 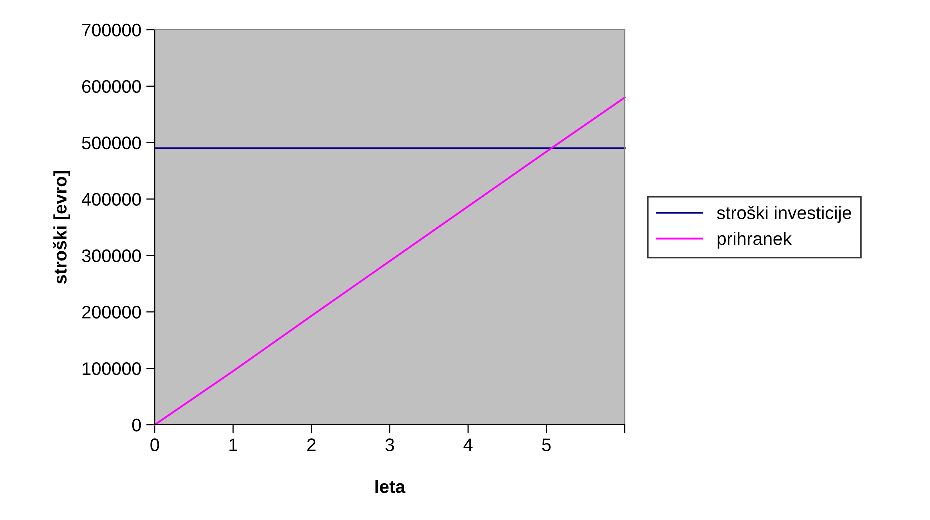 I want to click on y-tick-label: 700000, so click(x=112, y=30).